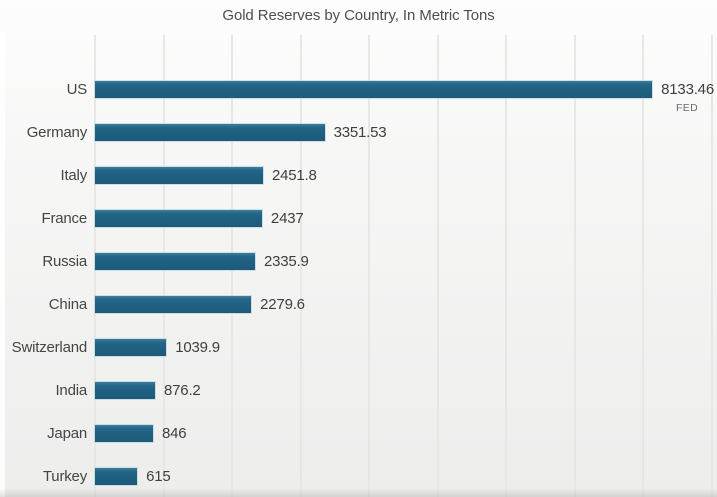 This screenshot has width=717, height=497. I want to click on value-label: 2335.9, so click(286, 261).